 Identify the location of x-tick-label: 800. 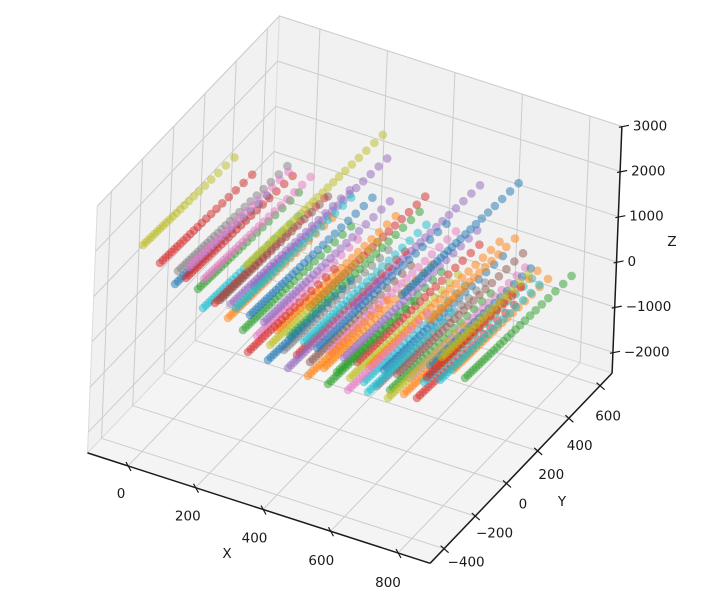
(388, 583).